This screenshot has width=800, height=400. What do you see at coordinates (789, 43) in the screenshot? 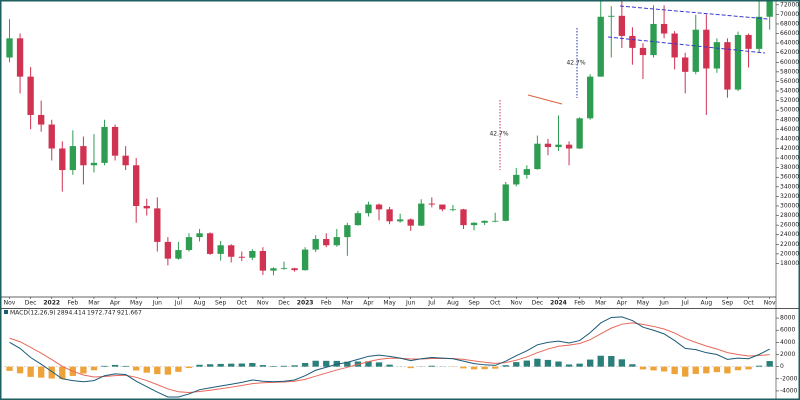
I see `y-tick-label: 64000` at bounding box center [789, 43].